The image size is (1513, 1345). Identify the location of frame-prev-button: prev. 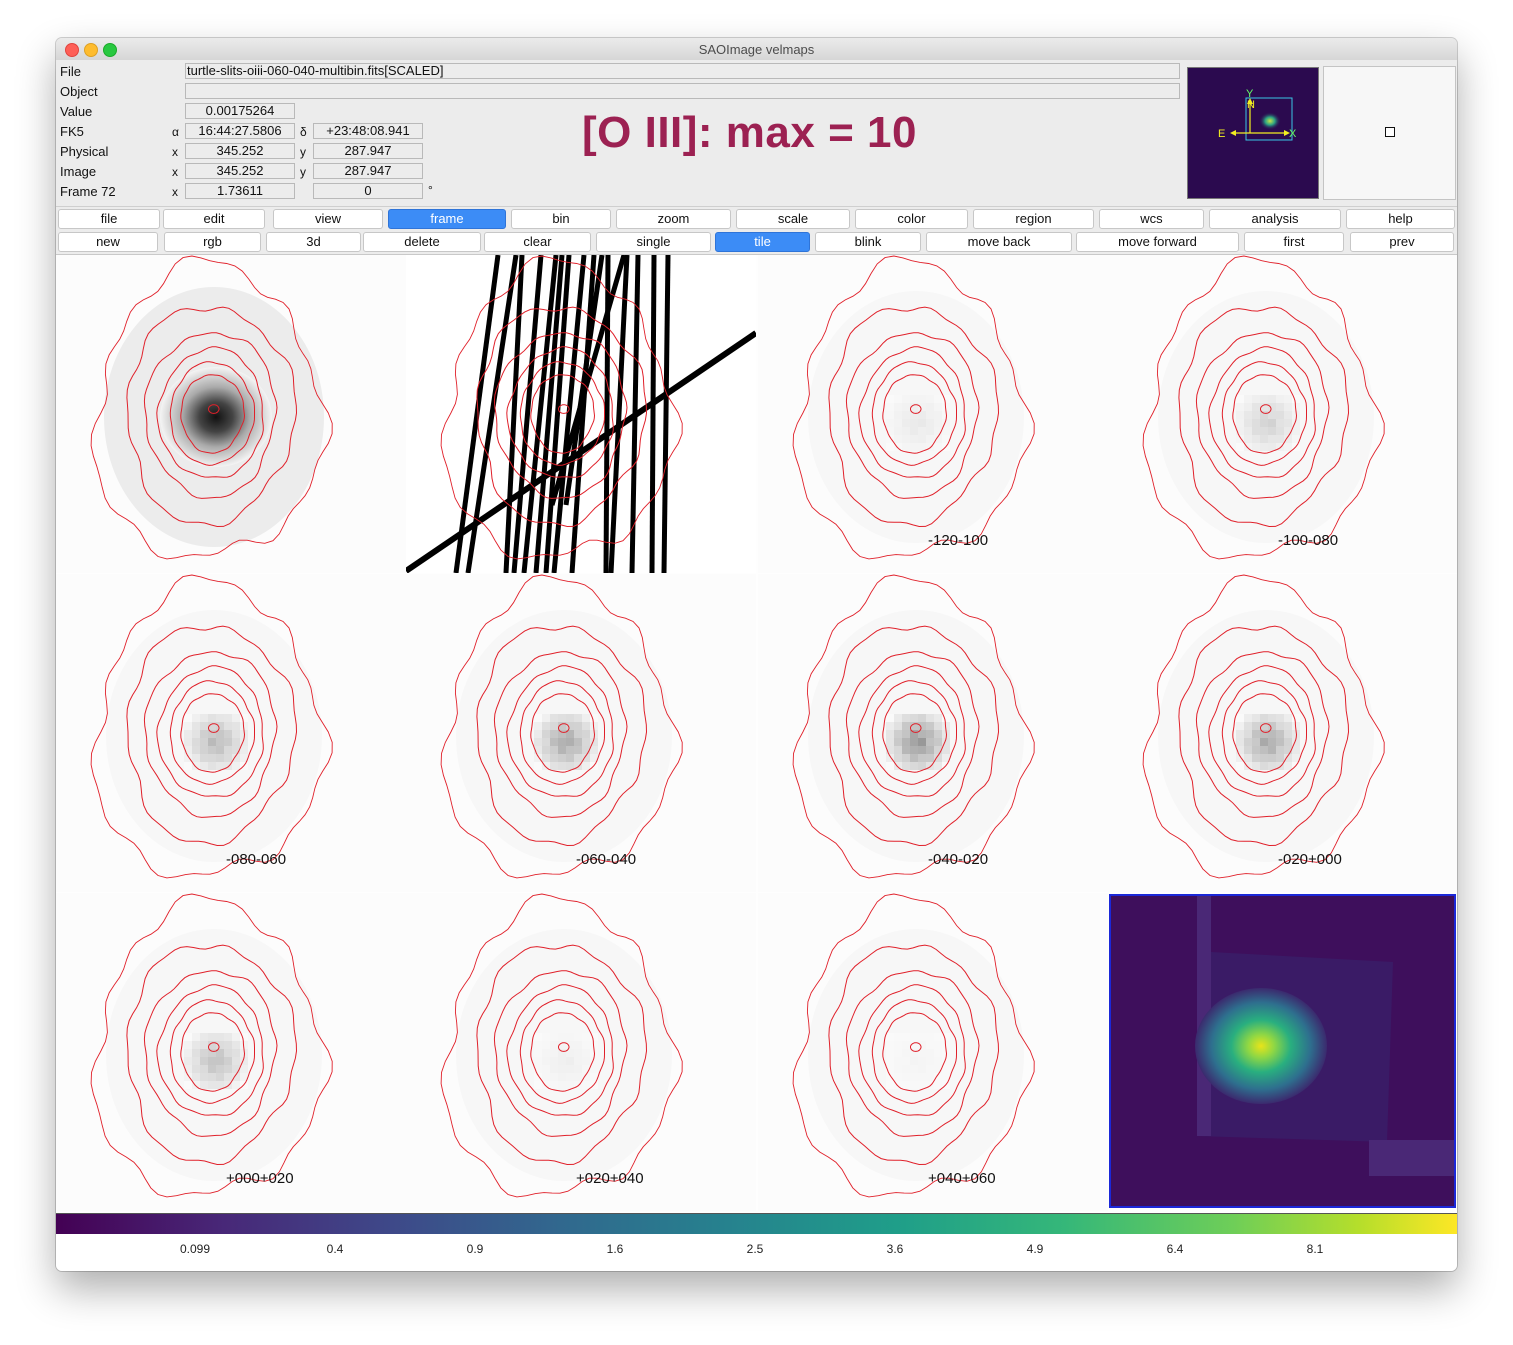
(1402, 242).